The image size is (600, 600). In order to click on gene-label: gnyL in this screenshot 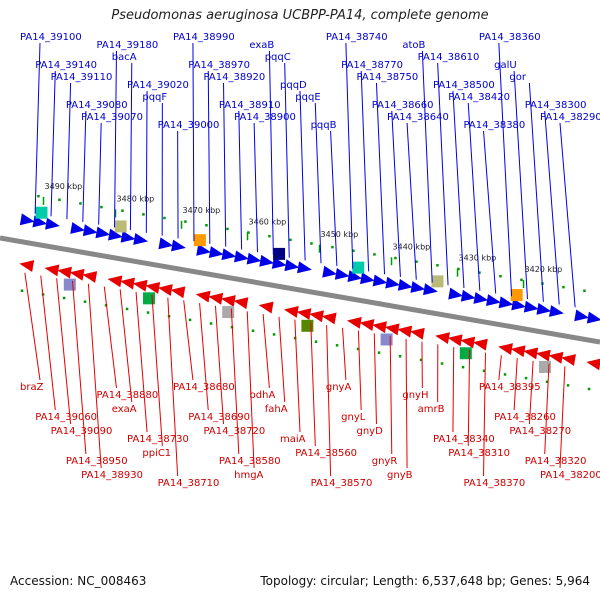, I will do `click(353, 417)`.